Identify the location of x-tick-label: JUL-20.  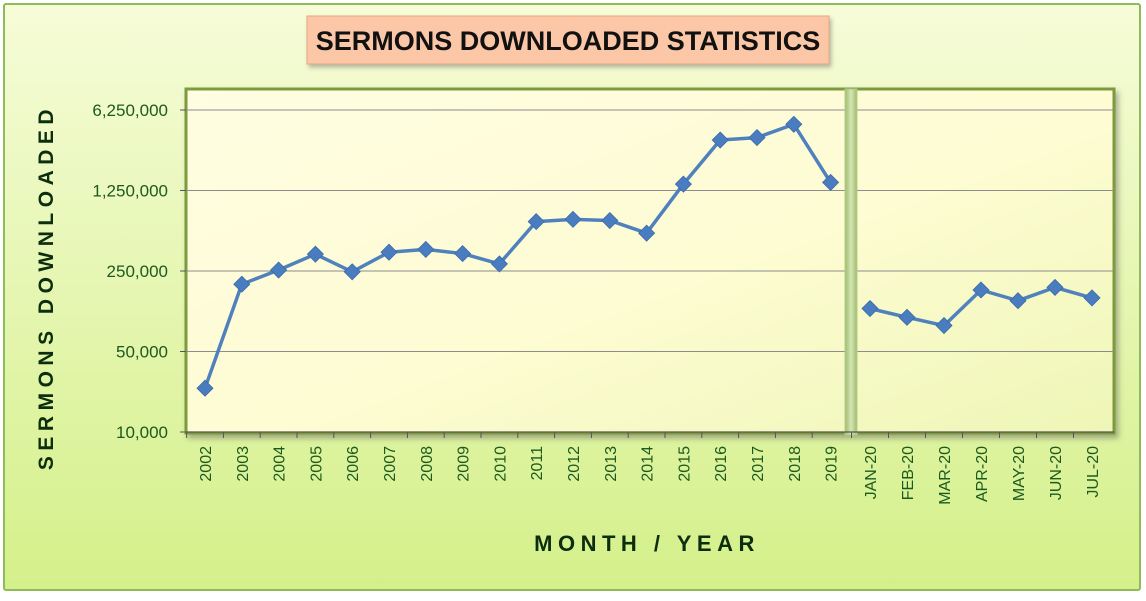
(1093, 472).